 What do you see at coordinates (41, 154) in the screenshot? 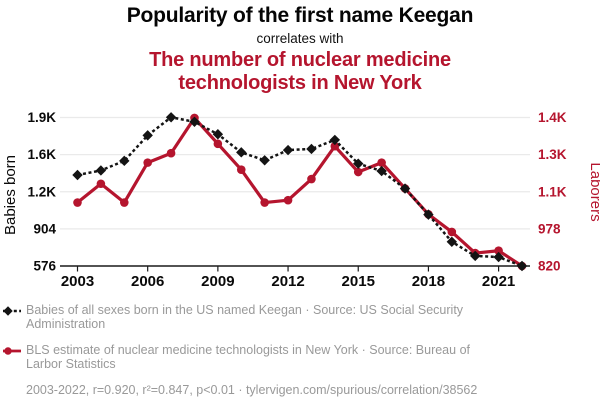
I see `left-axis-tick-label: 1.6K` at bounding box center [41, 154].